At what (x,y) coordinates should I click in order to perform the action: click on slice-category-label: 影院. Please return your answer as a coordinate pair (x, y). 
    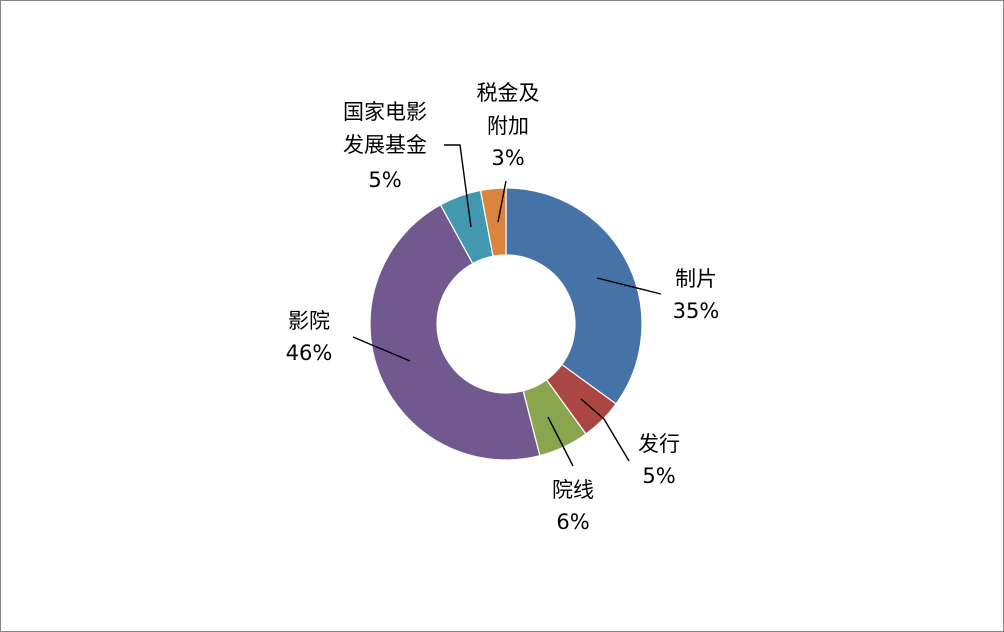
    Looking at the image, I should click on (309, 321).